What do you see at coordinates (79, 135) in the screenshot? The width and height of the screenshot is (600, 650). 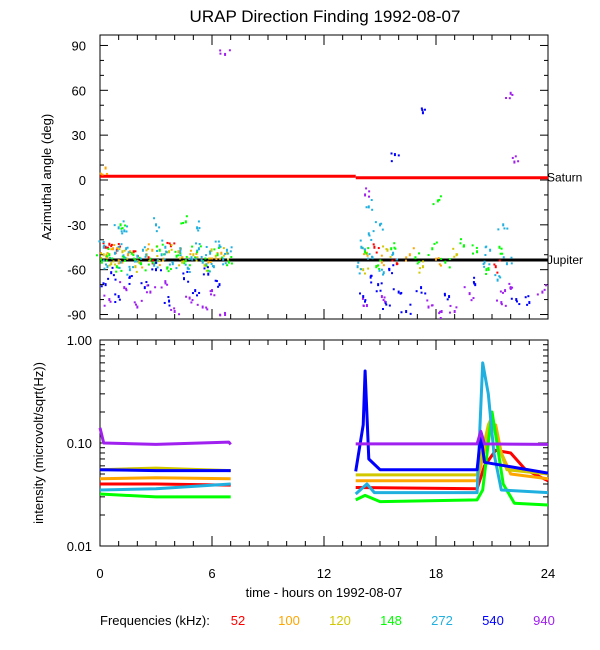 I see `azimuth-y-tick-label: 30` at bounding box center [79, 135].